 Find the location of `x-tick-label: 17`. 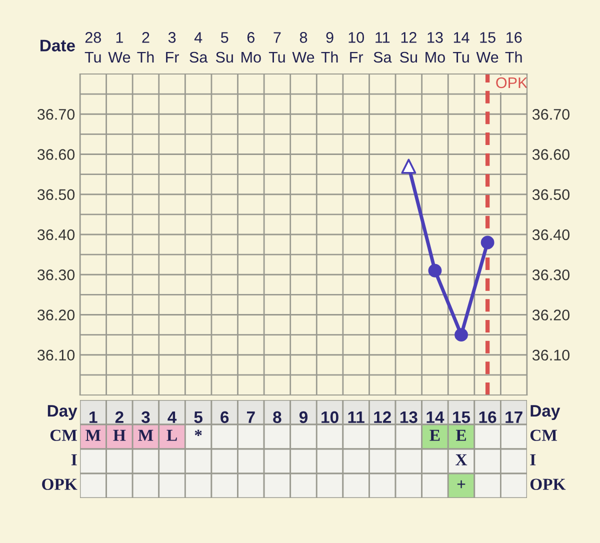

x-tick-label: 17 is located at coordinates (514, 417).